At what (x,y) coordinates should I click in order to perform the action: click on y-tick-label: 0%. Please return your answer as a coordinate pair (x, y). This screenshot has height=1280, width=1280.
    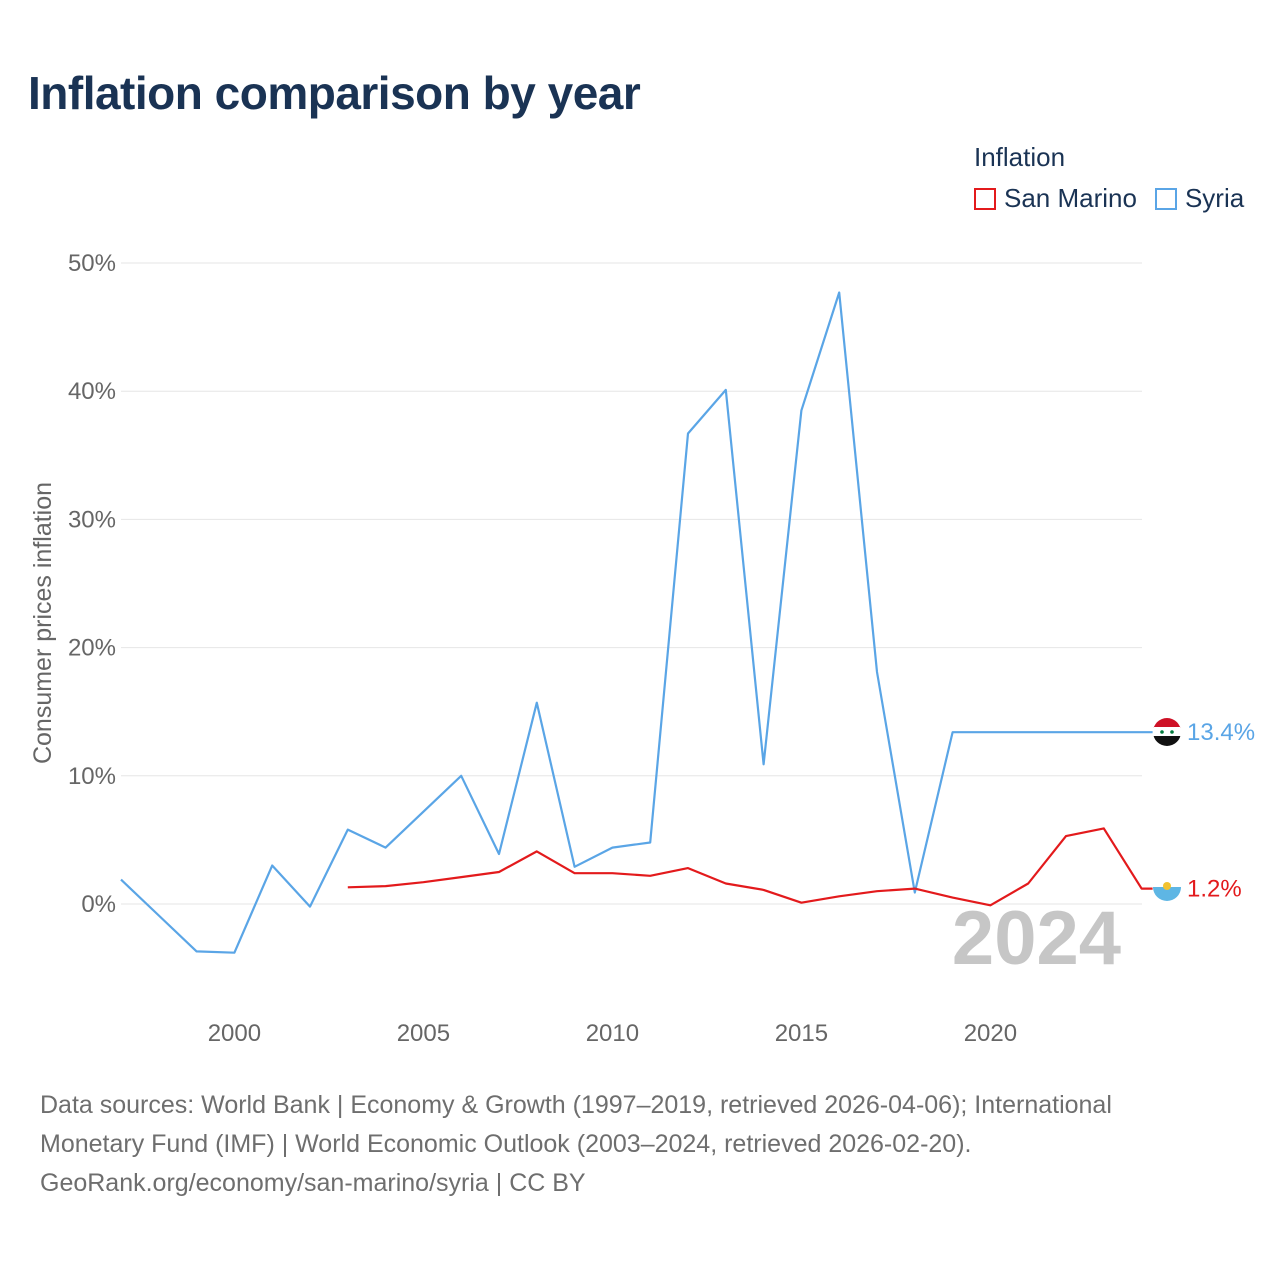
    Looking at the image, I should click on (98, 904).